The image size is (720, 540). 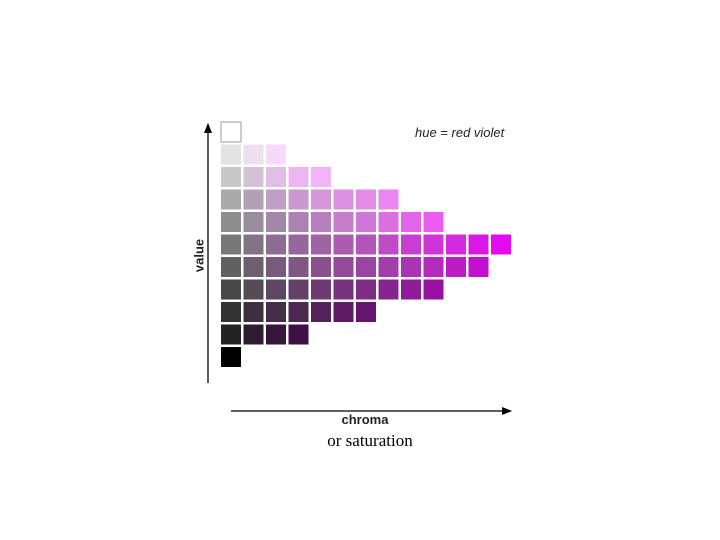 I want to click on chroma-axis-label: chroma, so click(x=365, y=419).